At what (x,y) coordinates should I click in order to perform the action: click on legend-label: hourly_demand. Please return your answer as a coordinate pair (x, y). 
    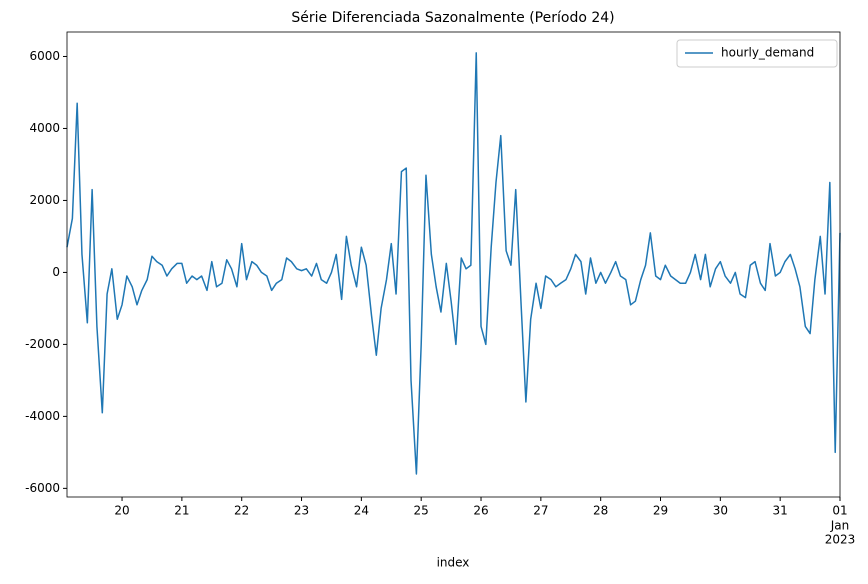
    Looking at the image, I should click on (767, 53).